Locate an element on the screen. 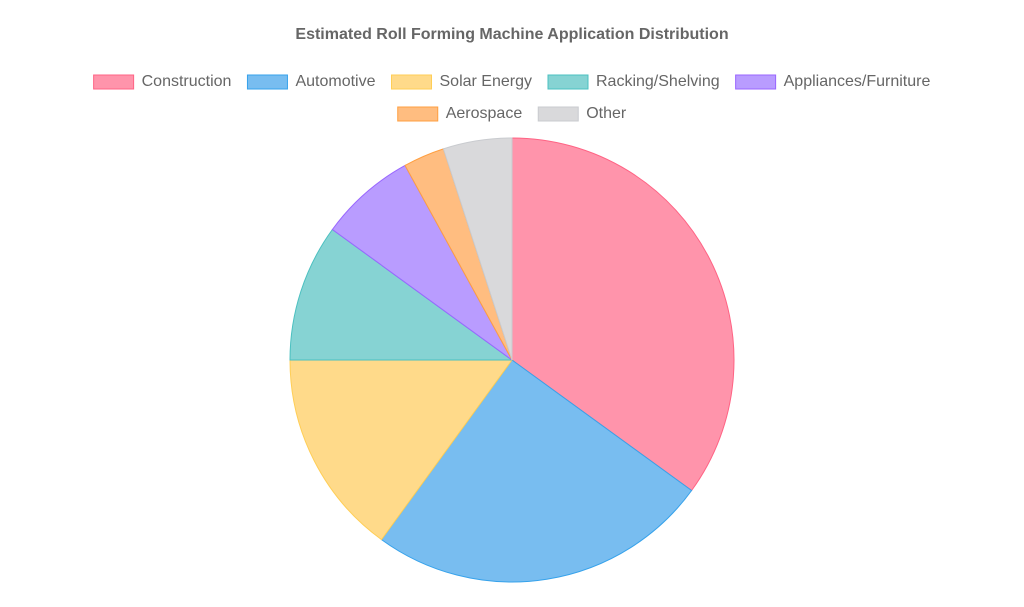 The image size is (1024, 607). legend-label: Other is located at coordinates (606, 113).